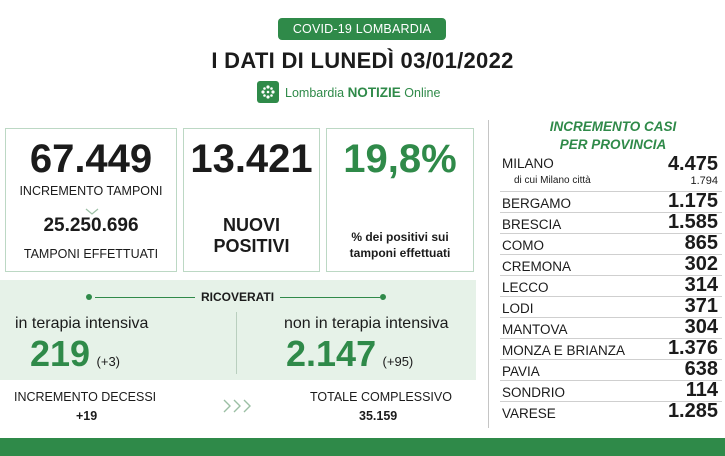  I want to click on province-title: INCREMENTO CASI PER PROVINCIA, so click(612, 136).